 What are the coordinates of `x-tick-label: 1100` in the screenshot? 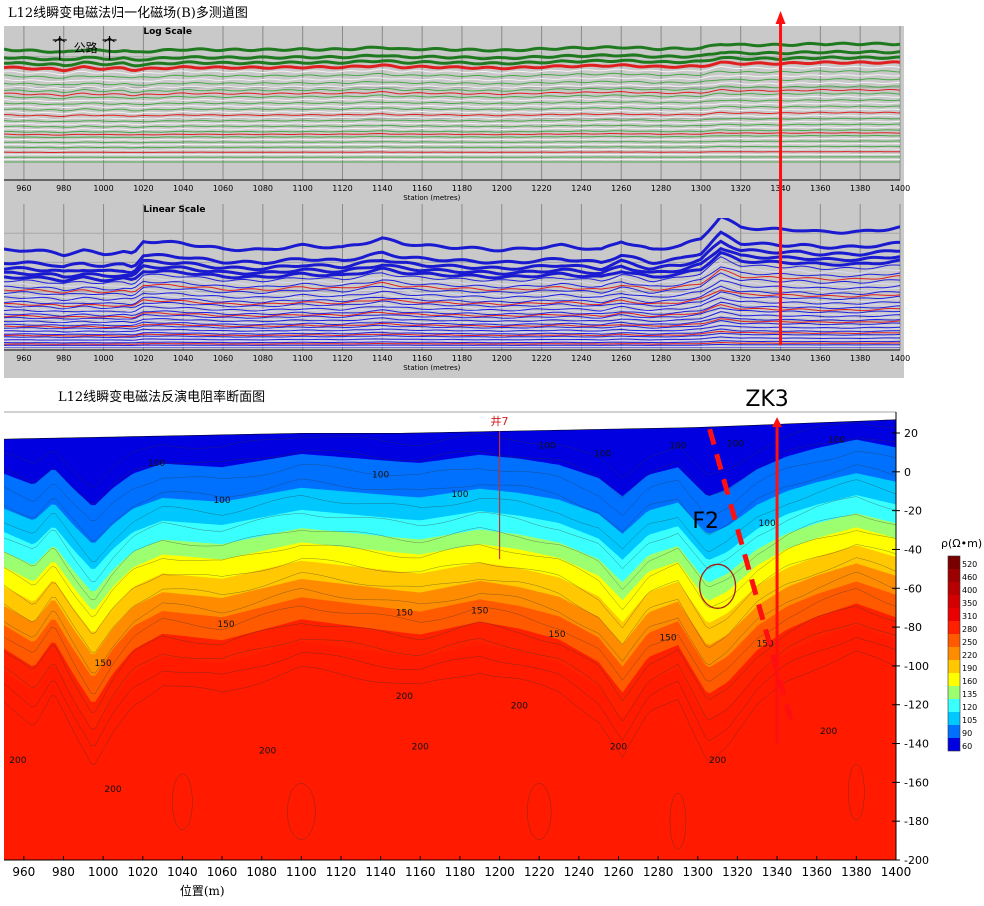 It's located at (301, 872).